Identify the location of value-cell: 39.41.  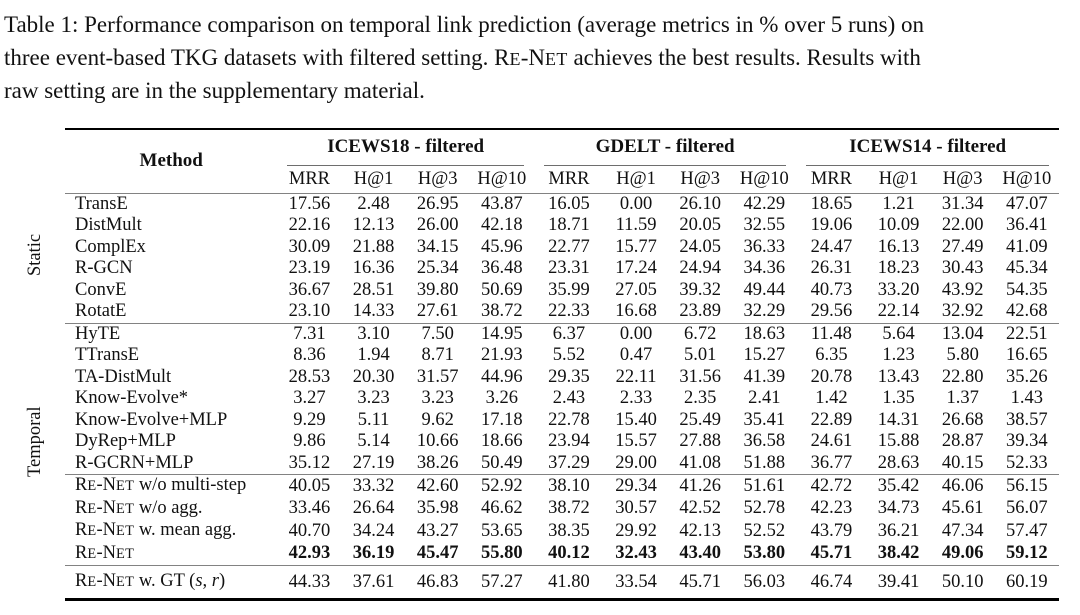
(898, 581).